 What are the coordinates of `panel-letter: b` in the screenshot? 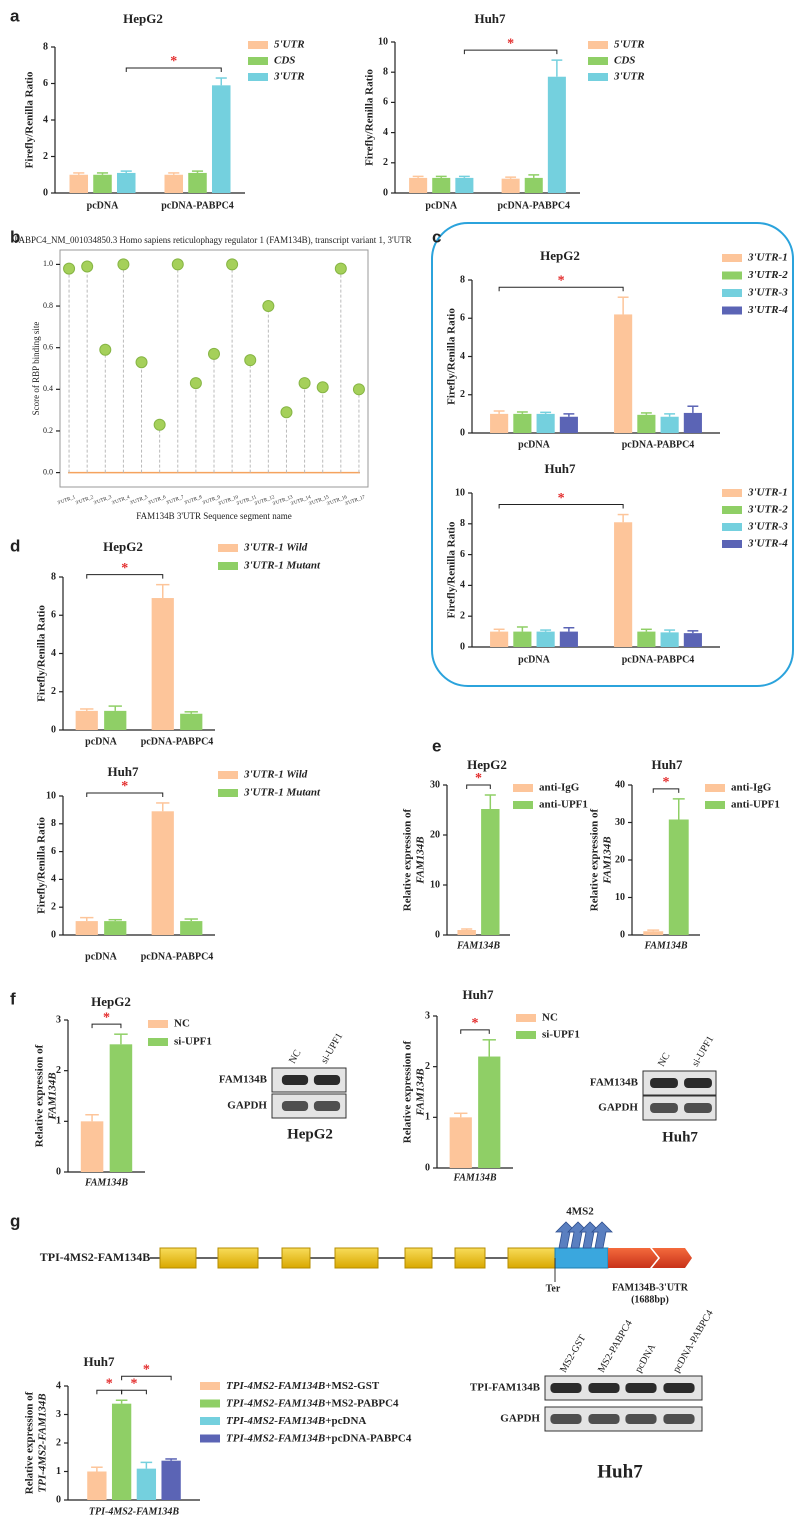 It's located at (15, 236).